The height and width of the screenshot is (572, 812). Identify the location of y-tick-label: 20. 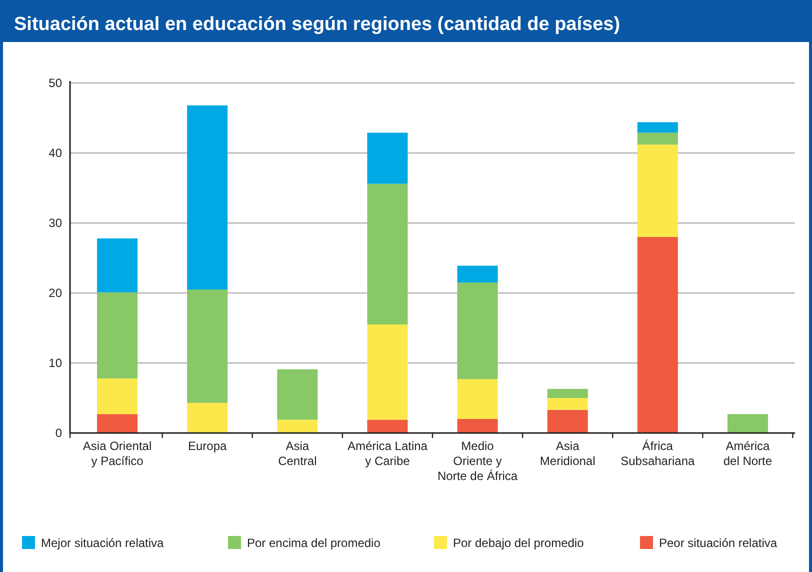
(55, 293).